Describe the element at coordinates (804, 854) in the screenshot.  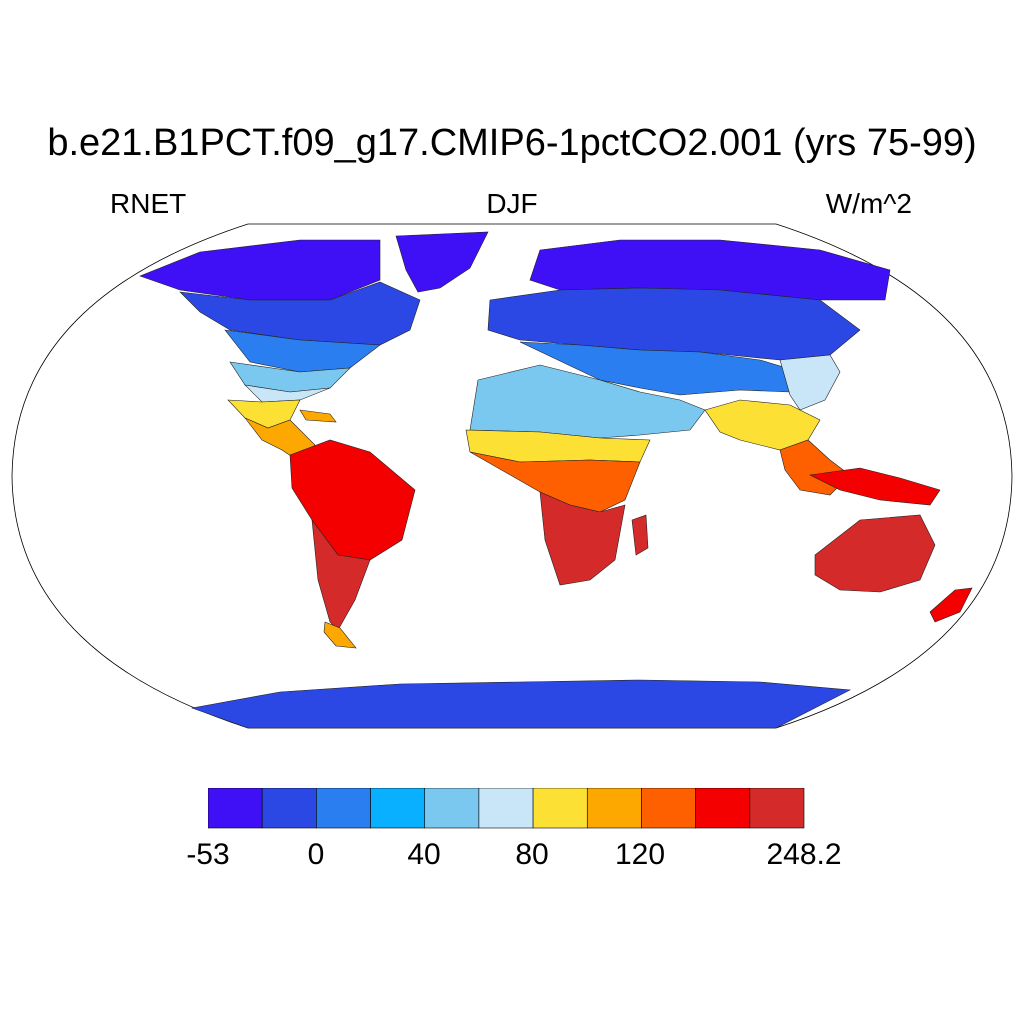
I see `colorbar-tick-label: 248.2` at that location.